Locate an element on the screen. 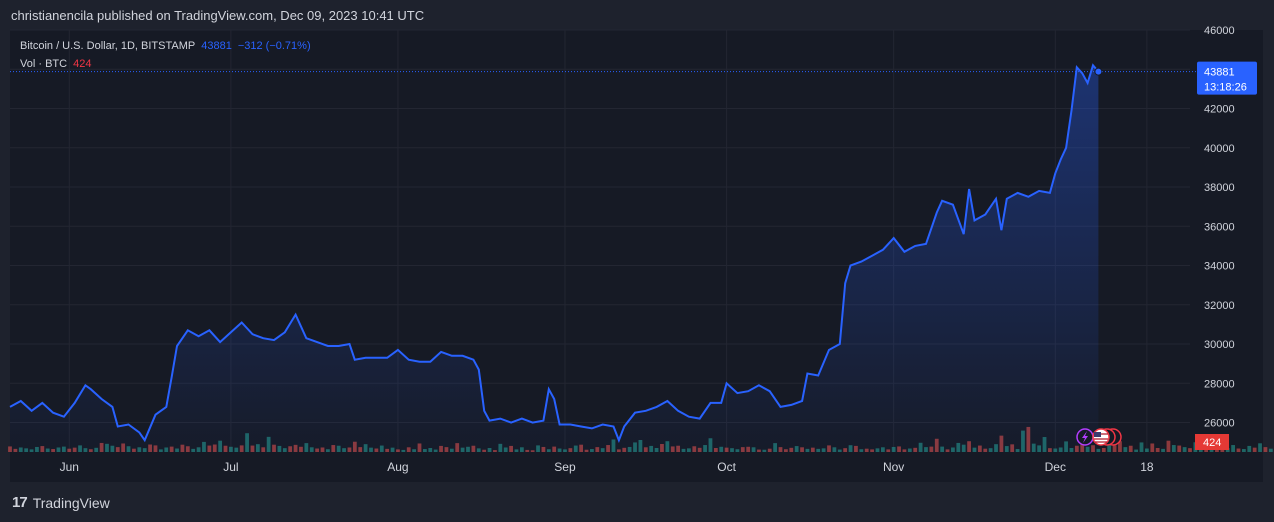 This screenshot has width=1274, height=522. price-change: −312 (−0.71%) is located at coordinates (274, 46).